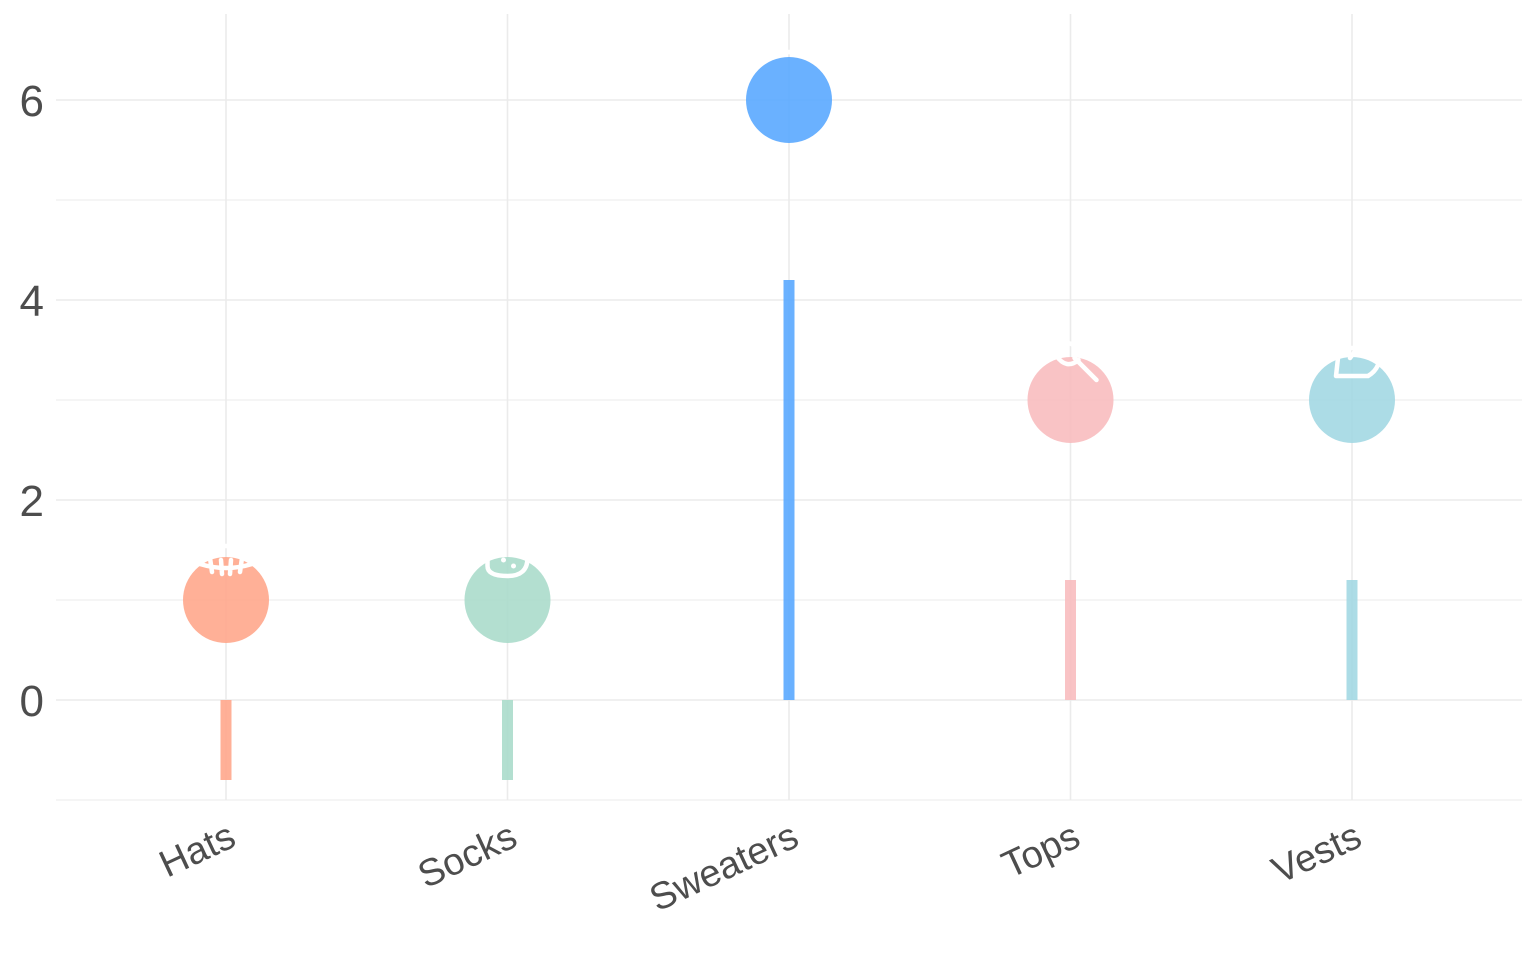 The image size is (1536, 960). I want to click on point-tops, so click(1070, 391).